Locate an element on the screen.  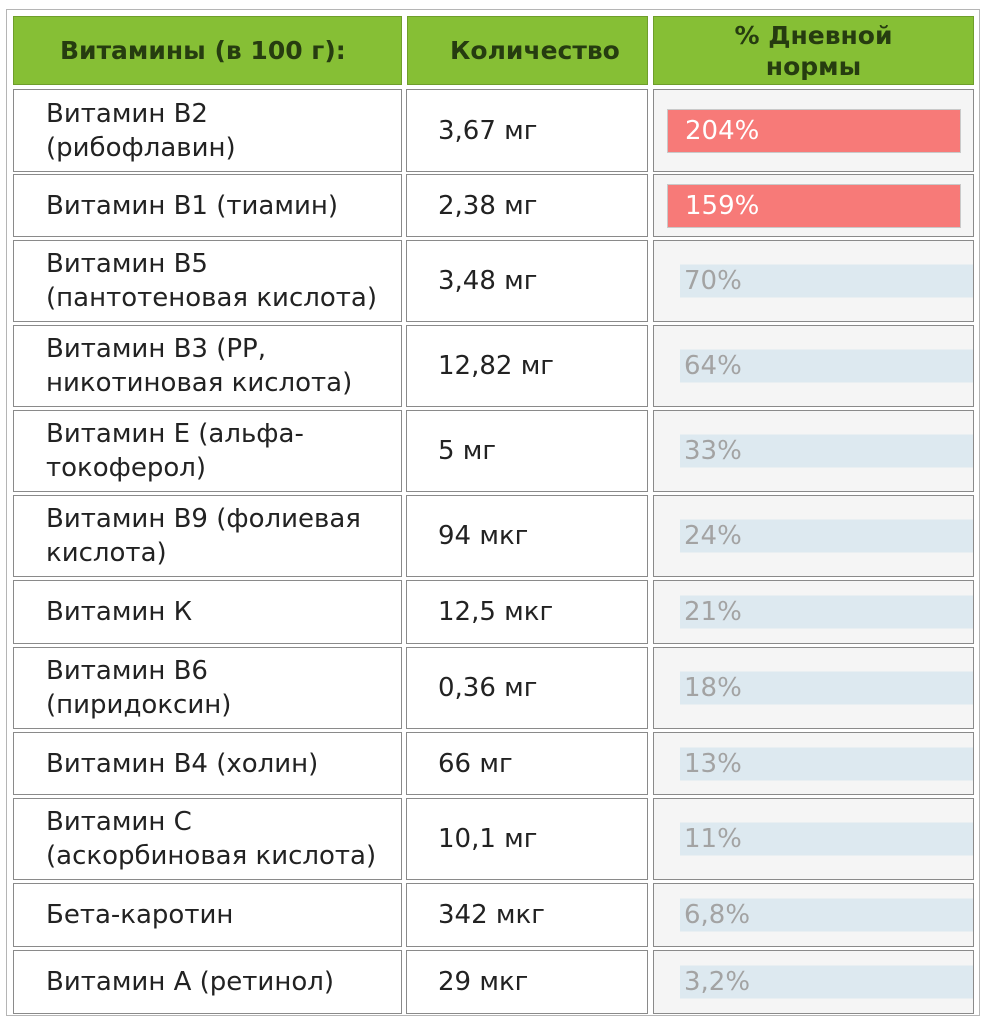
daily-percent-cell: 70% is located at coordinates (813, 281).